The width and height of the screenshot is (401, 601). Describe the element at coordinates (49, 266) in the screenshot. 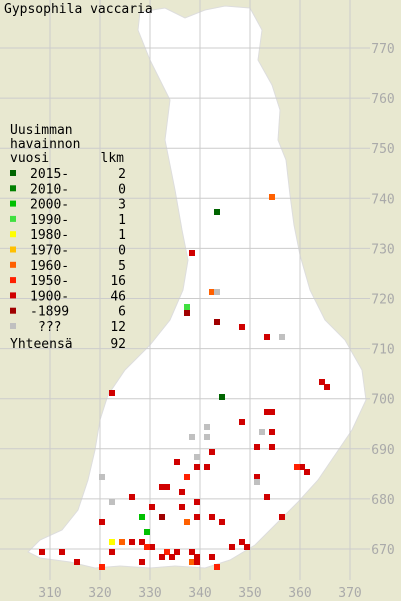

I see `legend-label: 1960-` at that location.